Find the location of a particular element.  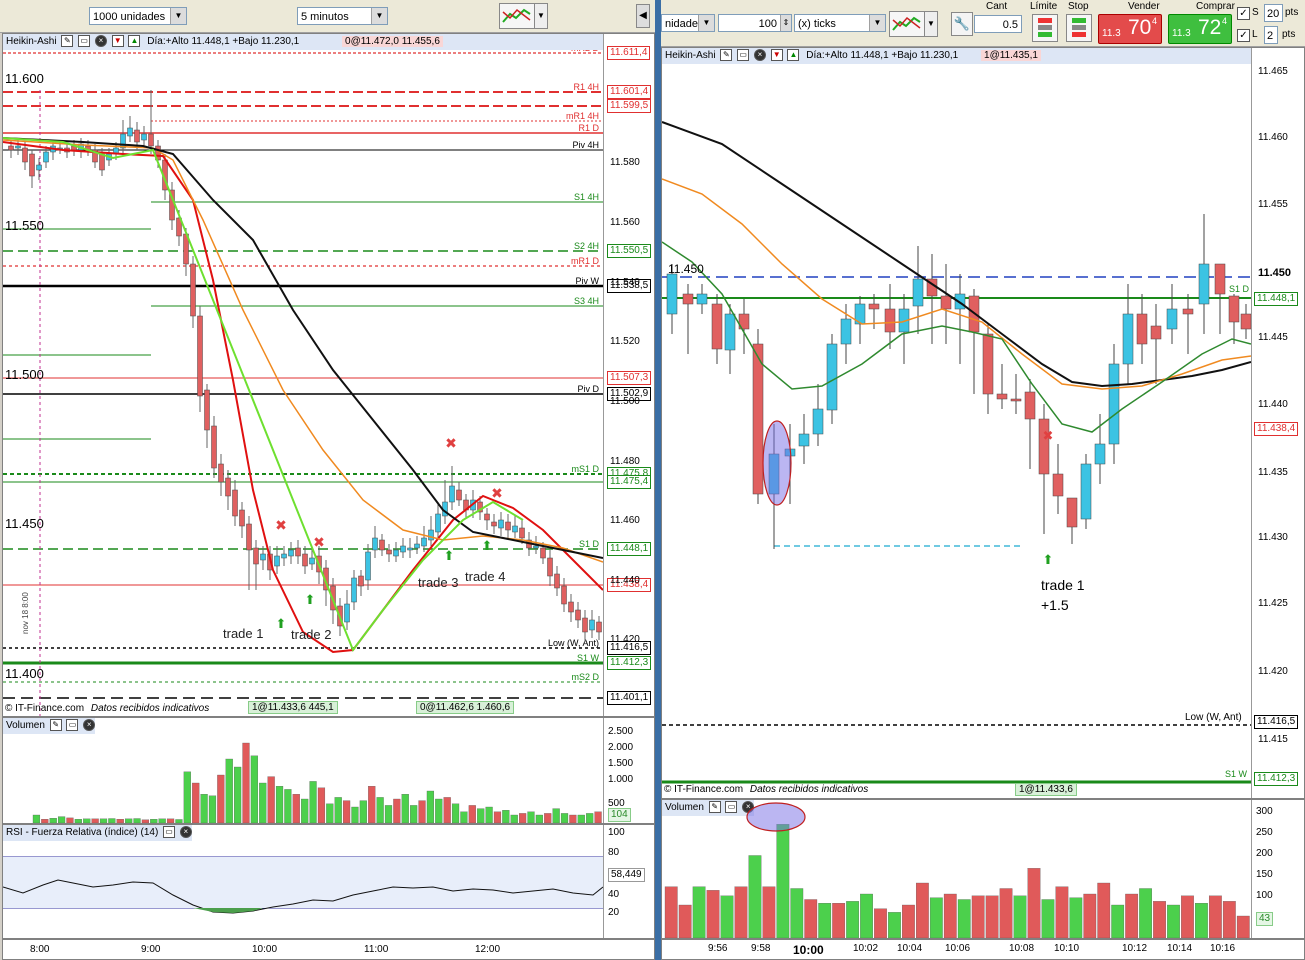

window-splitter is located at coordinates (658, 480).